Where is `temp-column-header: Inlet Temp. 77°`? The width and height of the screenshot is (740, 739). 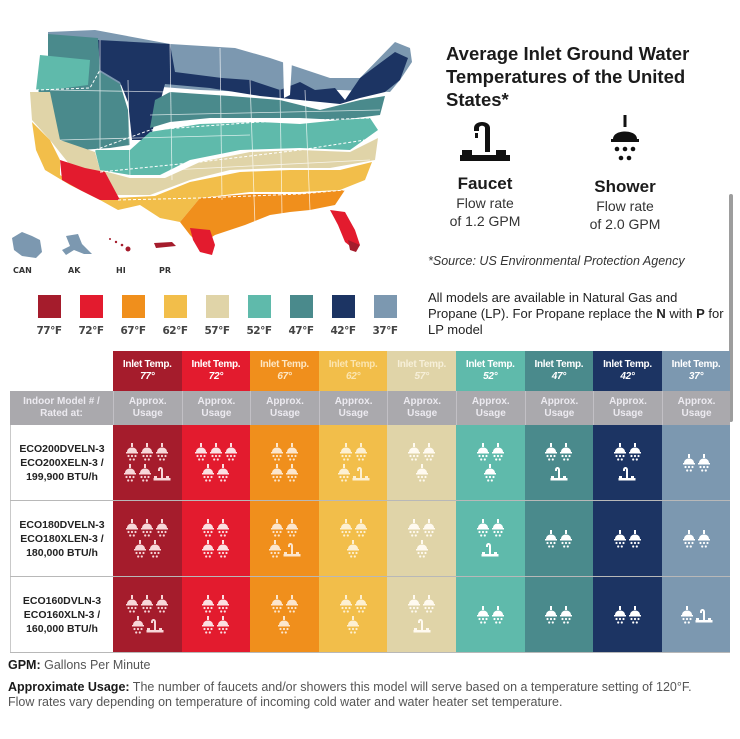
temp-column-header: Inlet Temp. 77° is located at coordinates (147, 371).